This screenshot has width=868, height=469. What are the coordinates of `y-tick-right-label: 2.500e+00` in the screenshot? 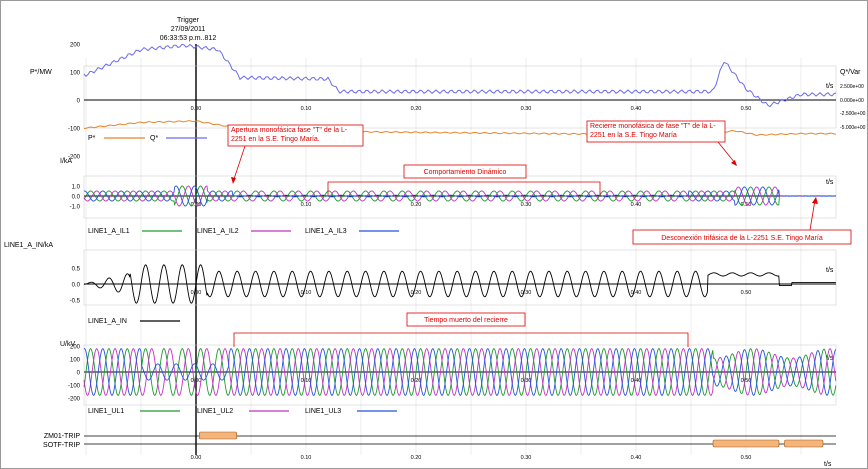 It's located at (852, 87).